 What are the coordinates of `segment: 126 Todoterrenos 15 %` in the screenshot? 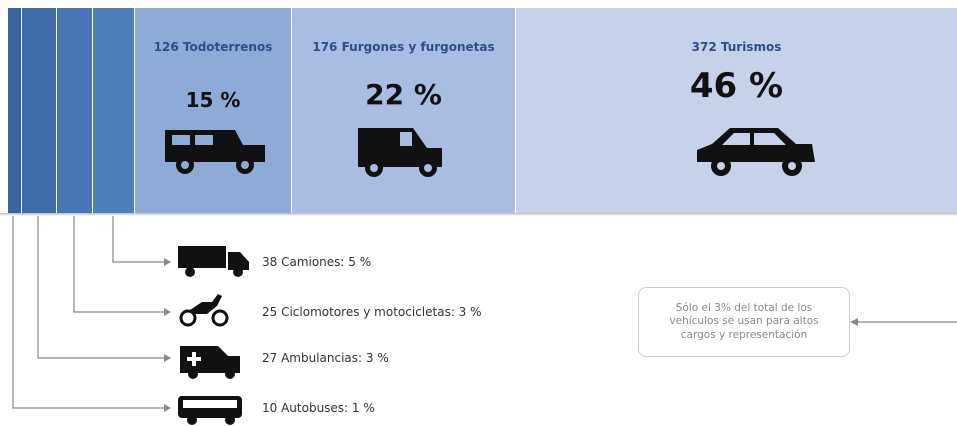 It's located at (213, 110).